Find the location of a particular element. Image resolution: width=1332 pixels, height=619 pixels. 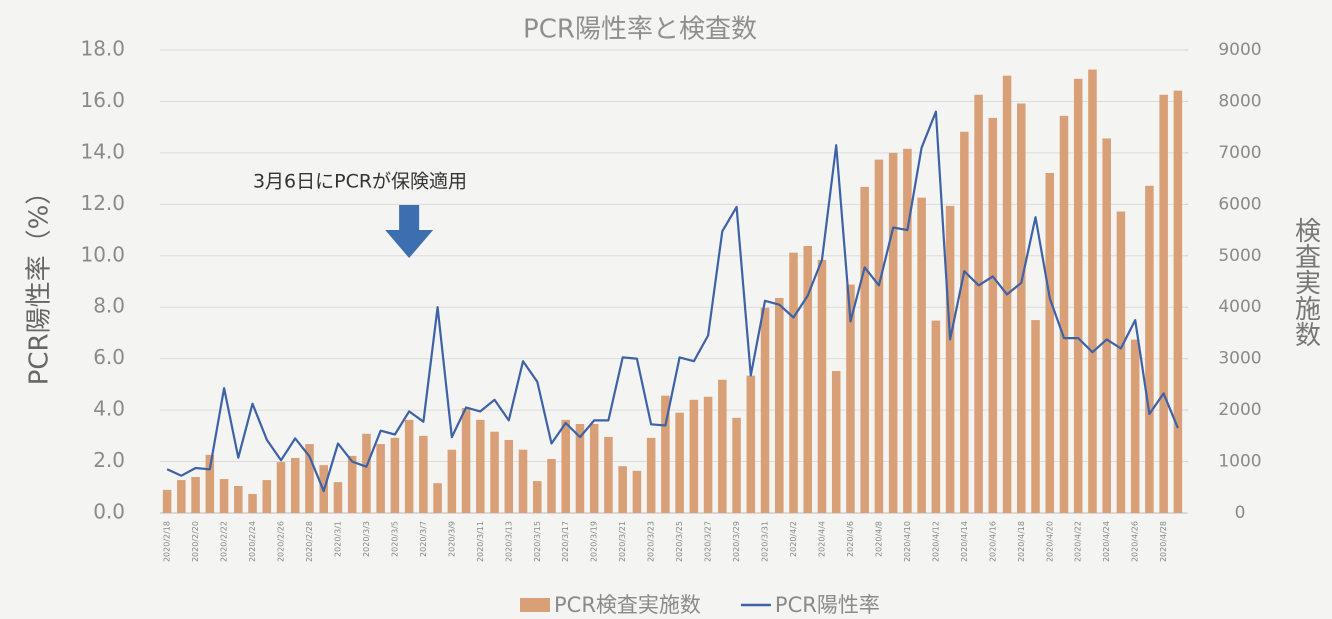

legend-swatch is located at coordinates (535, 605).